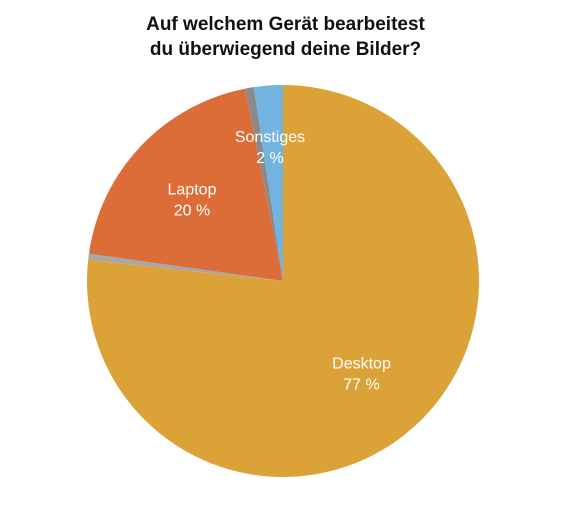 The height and width of the screenshot is (506, 571). Describe the element at coordinates (285, 24) in the screenshot. I see `chart-title-line-1: Auf welchem Gerät bearbeitest` at that location.